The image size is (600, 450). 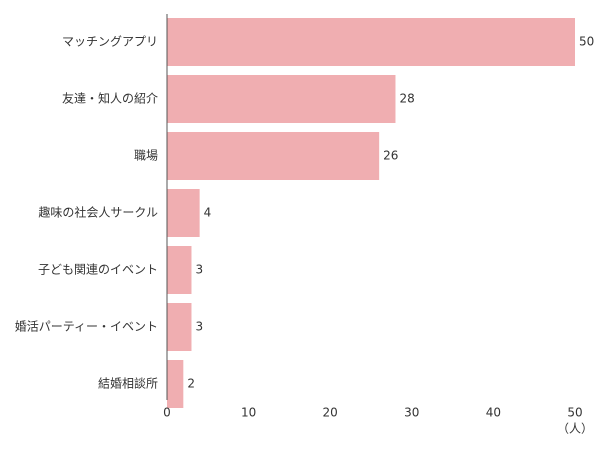 I want to click on x-tick-label: 10, so click(x=248, y=413).